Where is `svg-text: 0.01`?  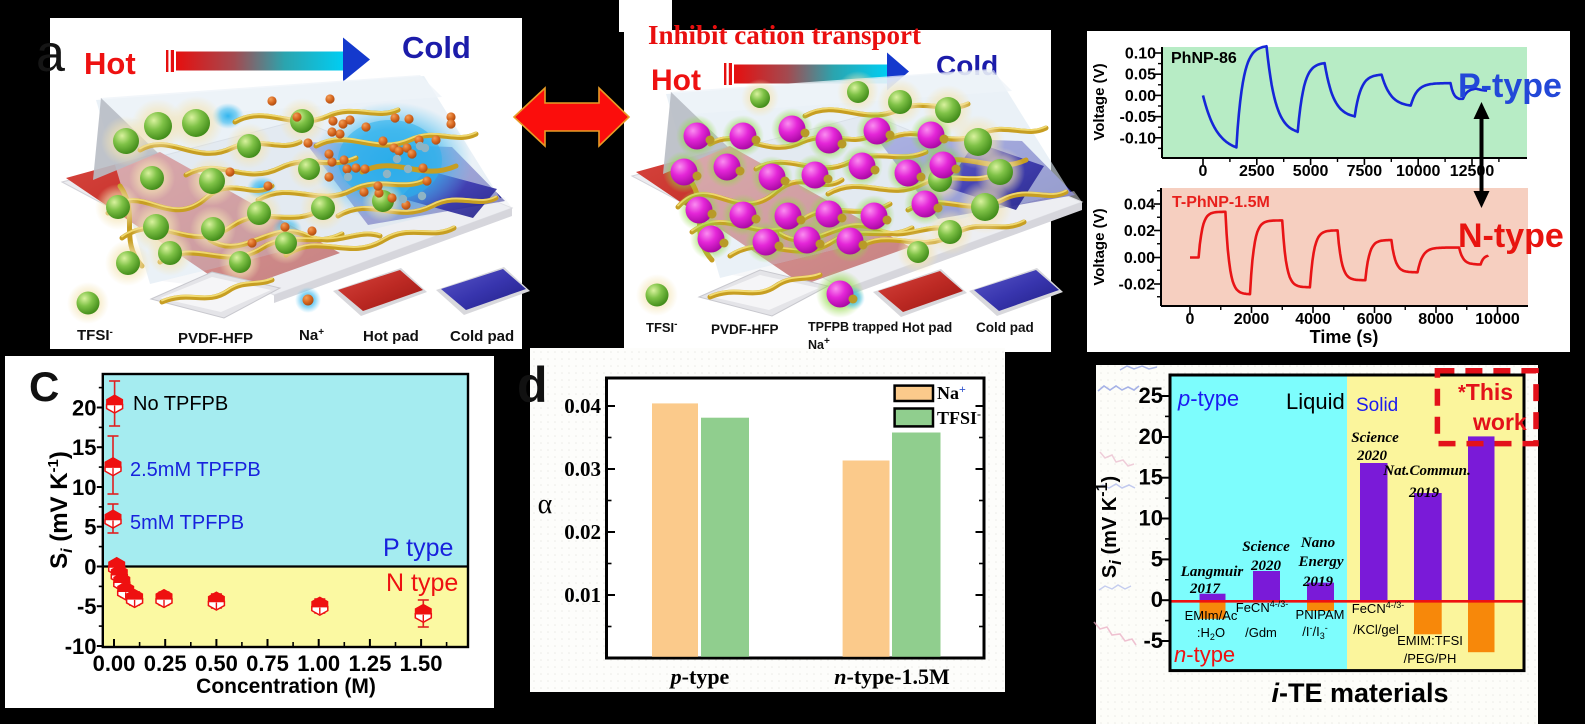 svg-text: 0.01 is located at coordinates (582, 595).